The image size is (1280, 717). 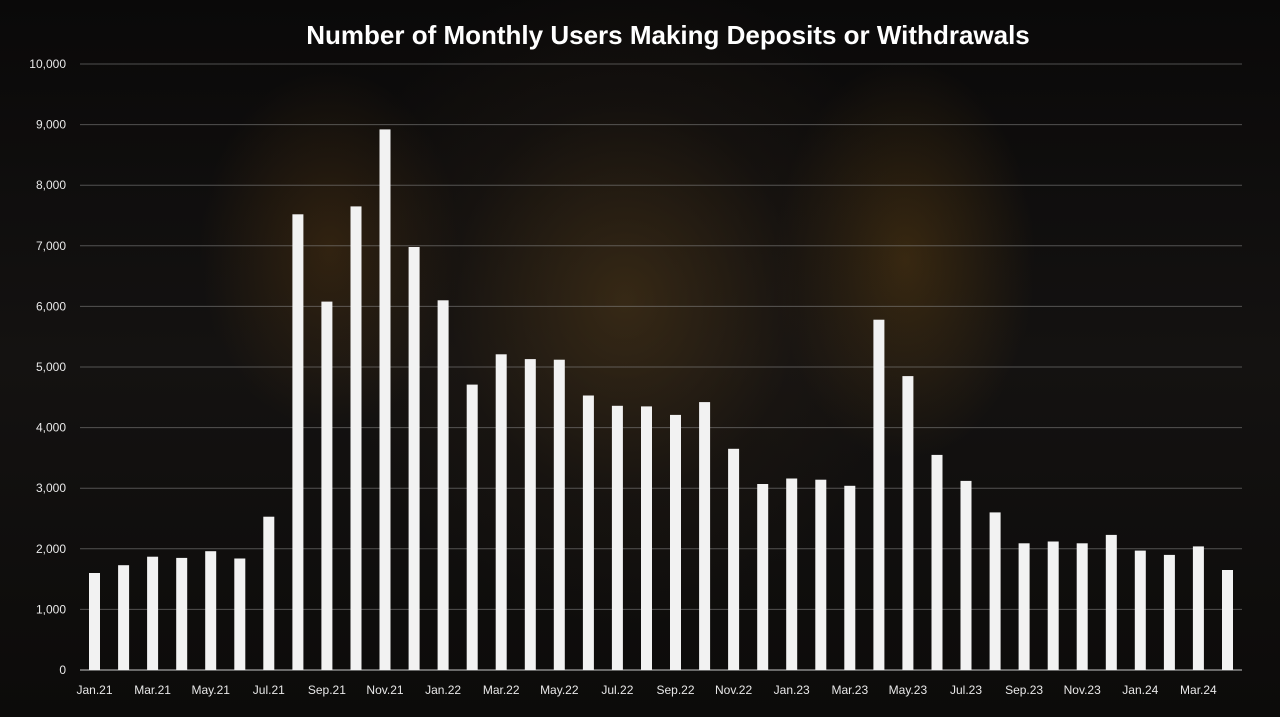 What do you see at coordinates (792, 690) in the screenshot?
I see `x-tick-label: Jan.23` at bounding box center [792, 690].